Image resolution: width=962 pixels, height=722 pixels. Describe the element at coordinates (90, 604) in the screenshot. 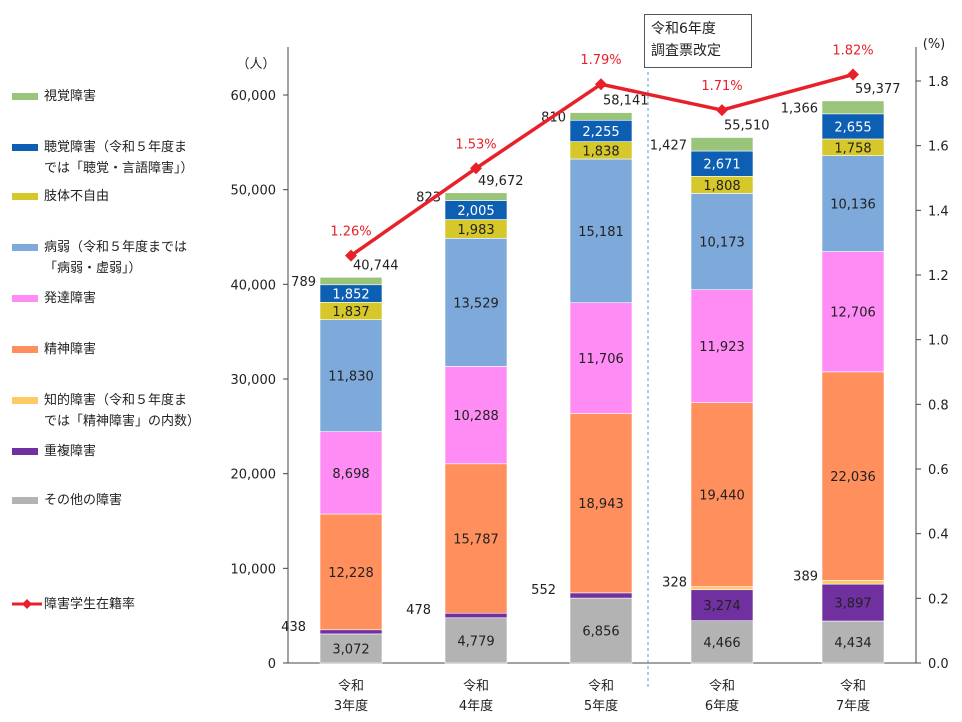

I see `legend-label: 障害学生在籍率` at that location.